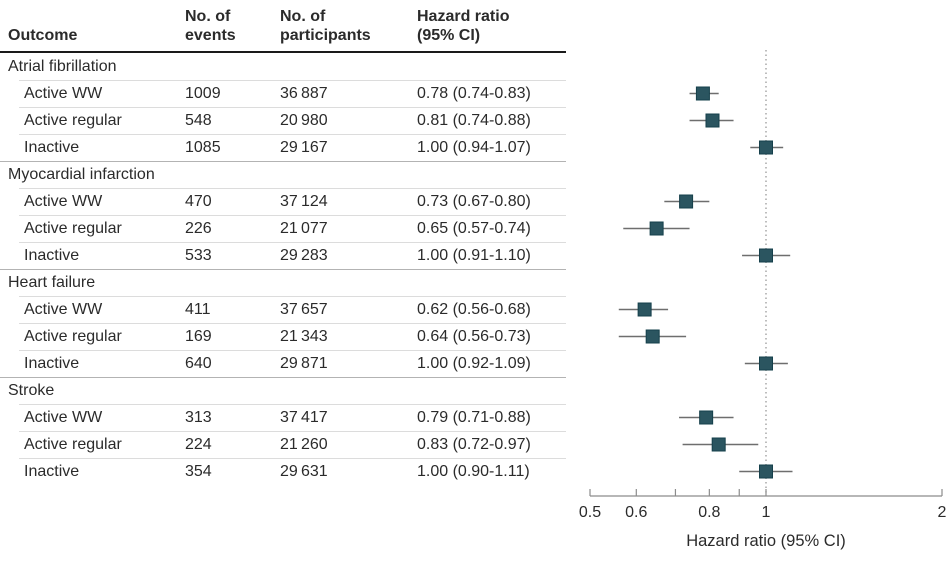  What do you see at coordinates (304, 201) in the screenshot?
I see `participants-cell: 37 124` at bounding box center [304, 201].